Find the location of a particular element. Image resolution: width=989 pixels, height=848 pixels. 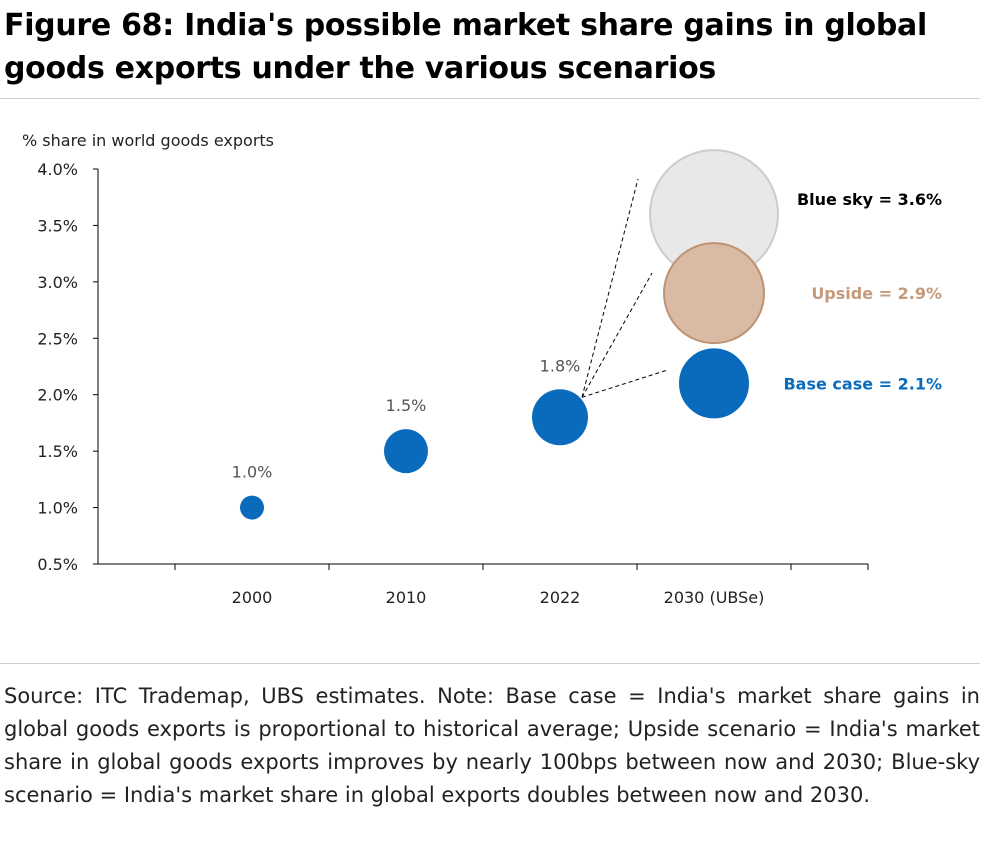

scenario-label-2: Base case = 2.1% is located at coordinates (862, 383).